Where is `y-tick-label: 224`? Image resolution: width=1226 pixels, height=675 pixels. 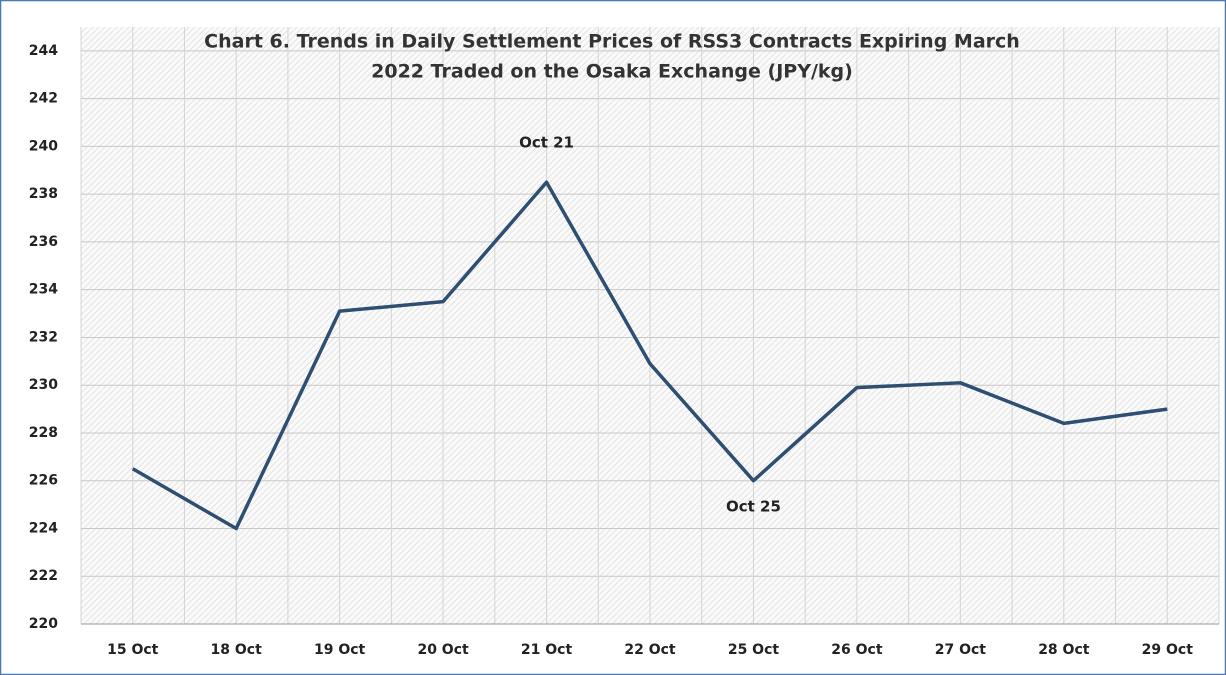 y-tick-label: 224 is located at coordinates (43, 528).